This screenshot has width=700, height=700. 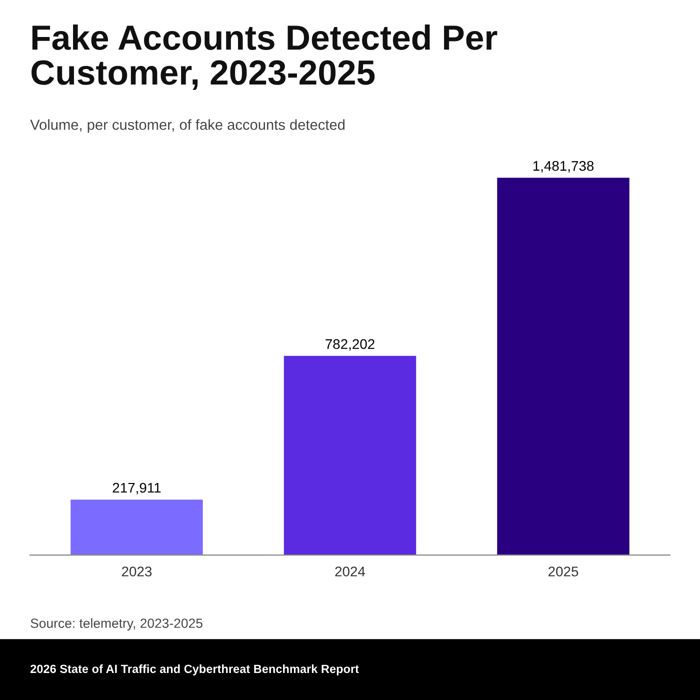 What do you see at coordinates (137, 571) in the screenshot?
I see `x-tick-label: 2023` at bounding box center [137, 571].